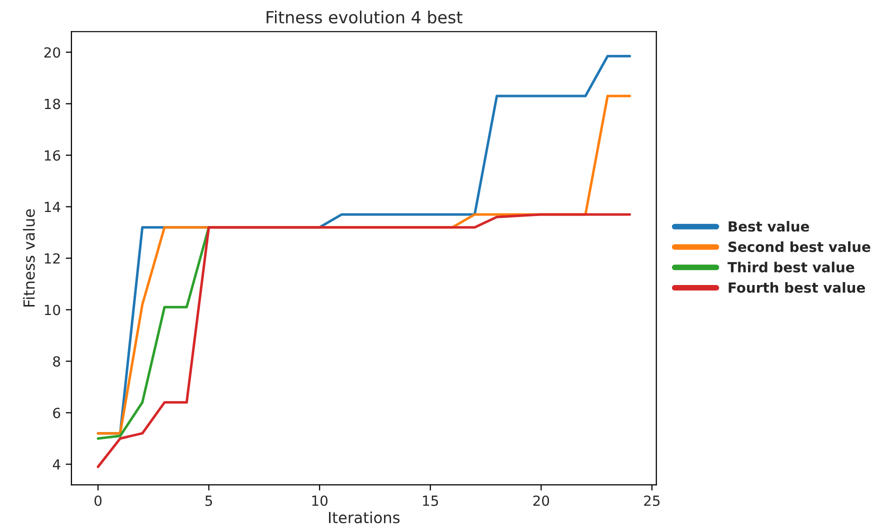  I want to click on legend-label: Fourth best value, so click(796, 287).